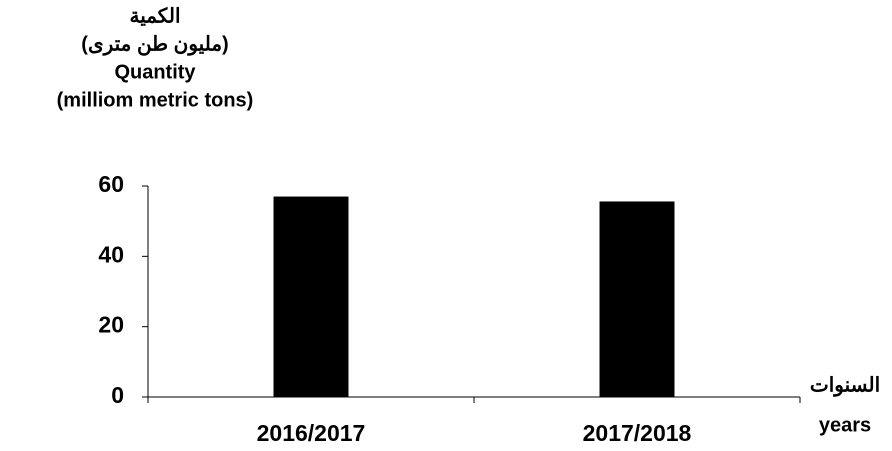  What do you see at coordinates (154, 16) in the screenshot?
I see `y-axis-title: الكمية` at bounding box center [154, 16].